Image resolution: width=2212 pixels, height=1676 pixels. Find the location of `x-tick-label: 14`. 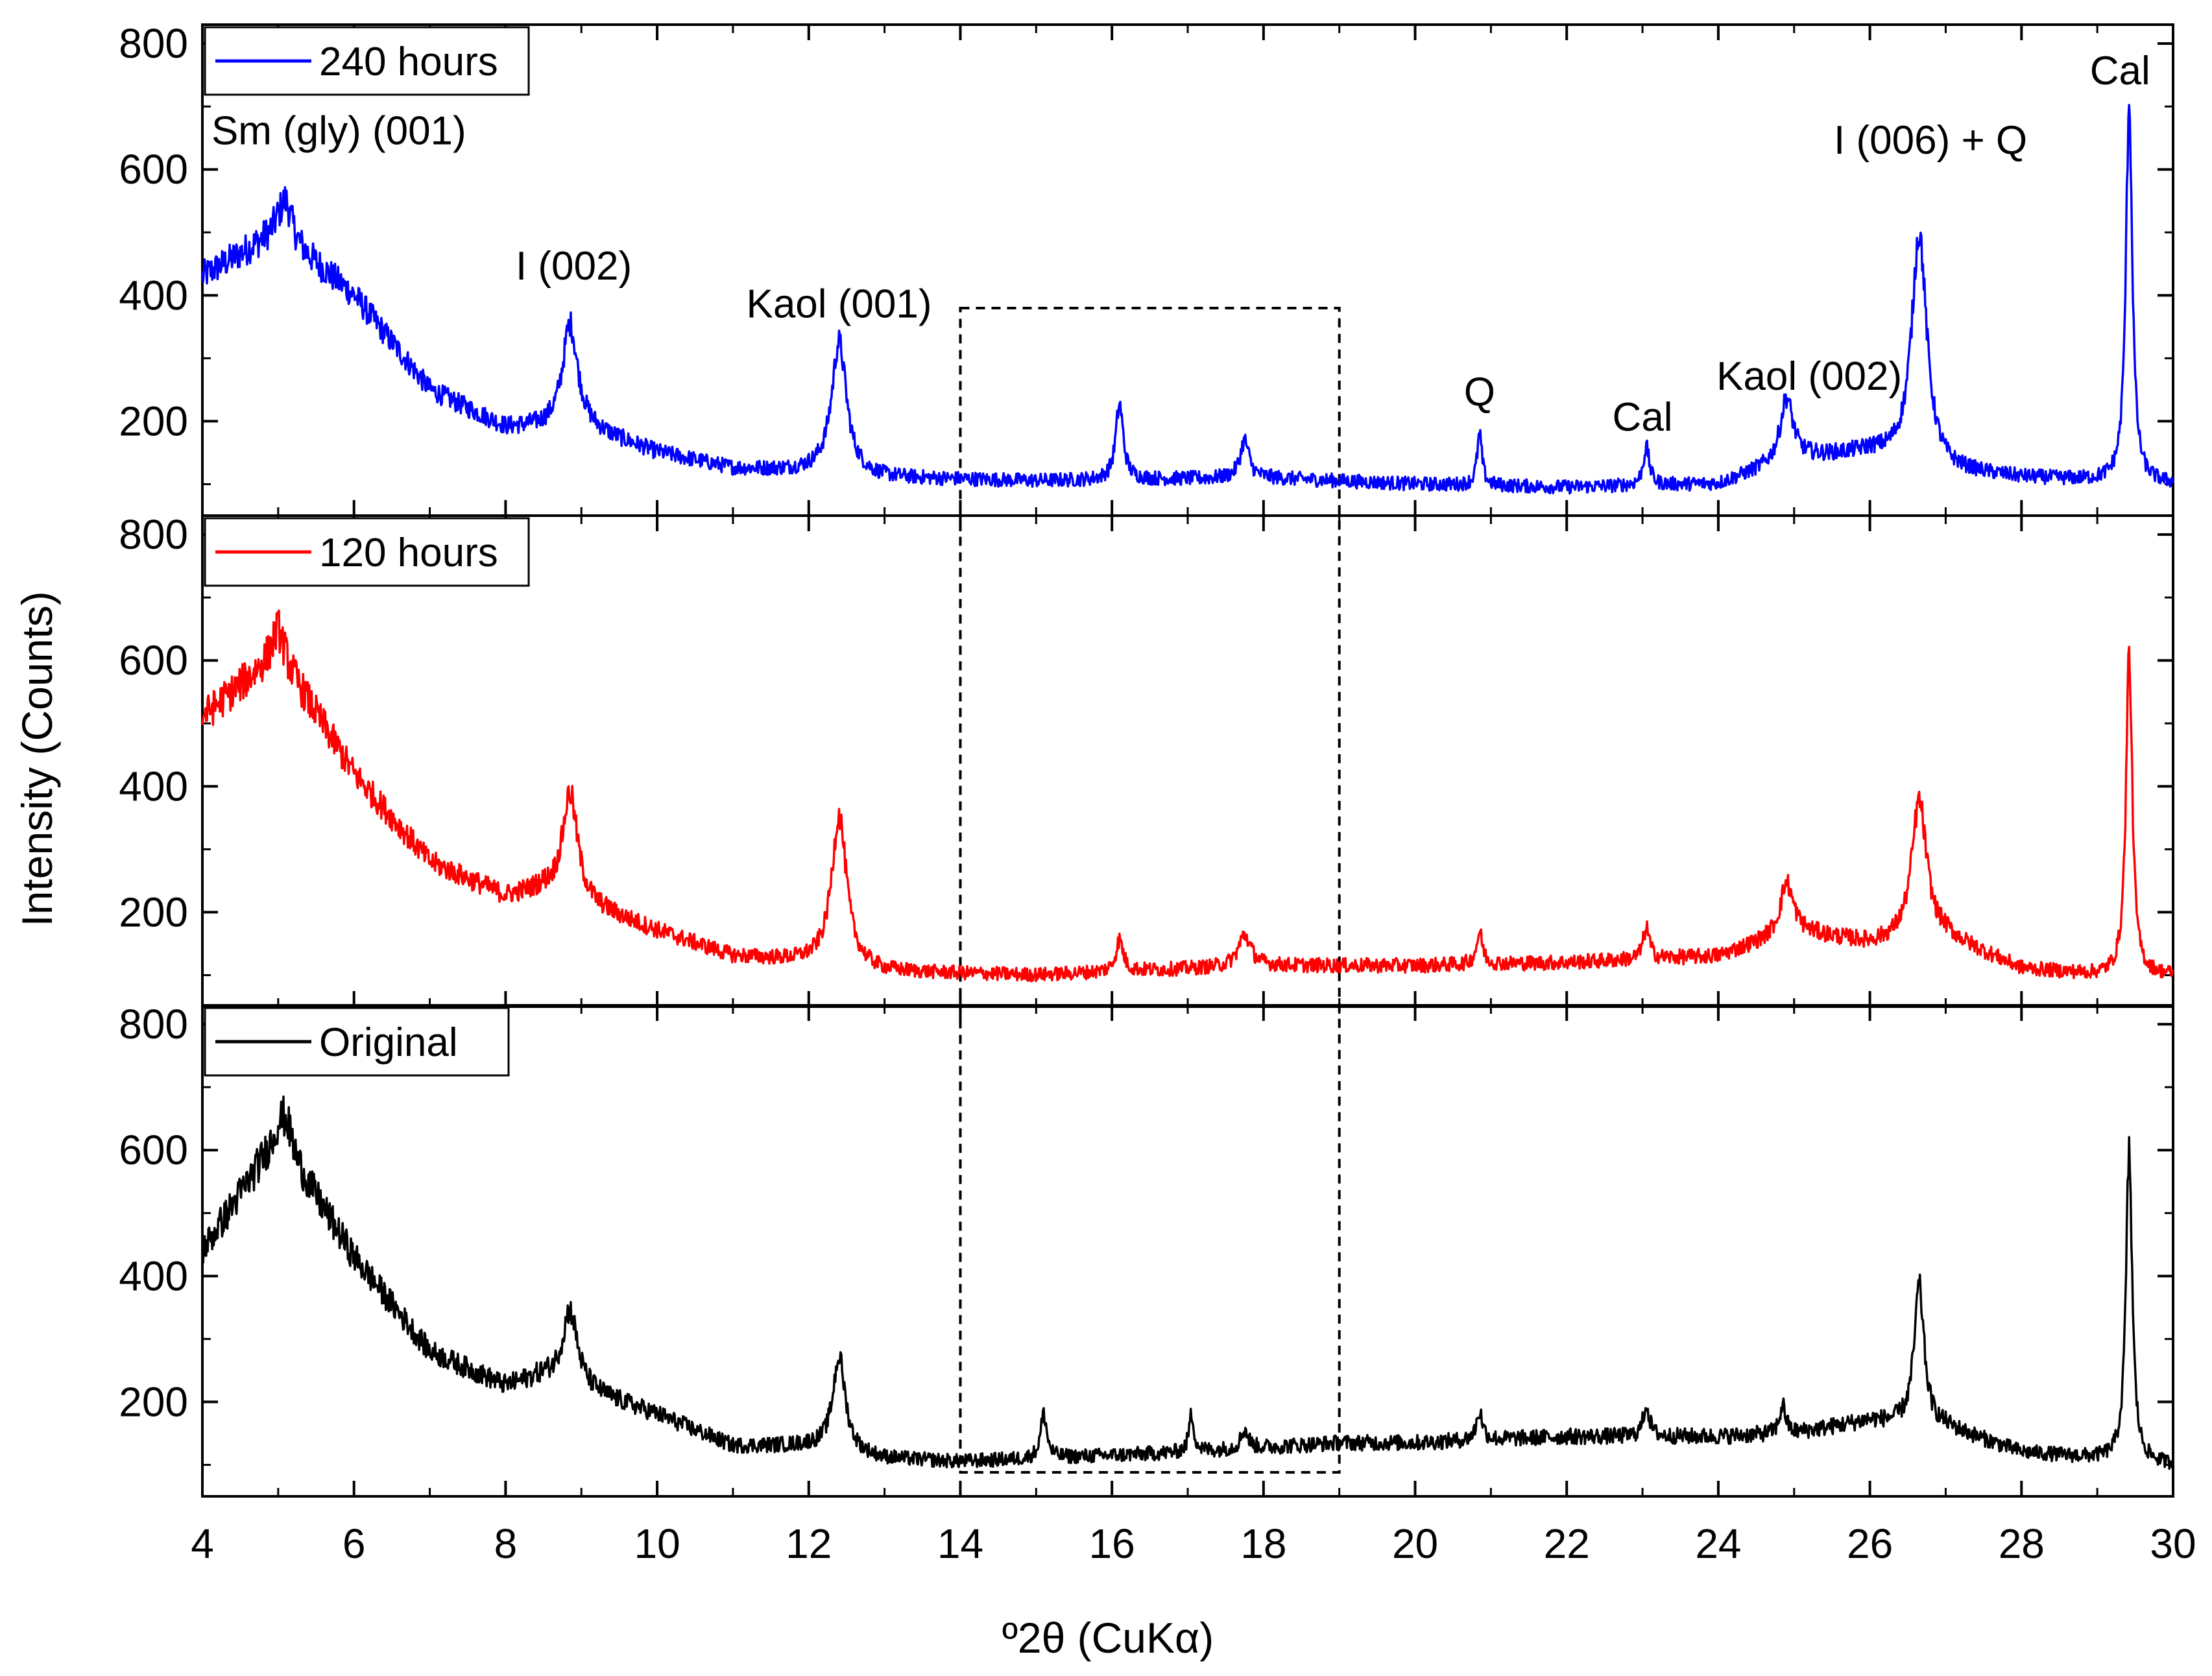

x-tick-label: 14 is located at coordinates (960, 1543).